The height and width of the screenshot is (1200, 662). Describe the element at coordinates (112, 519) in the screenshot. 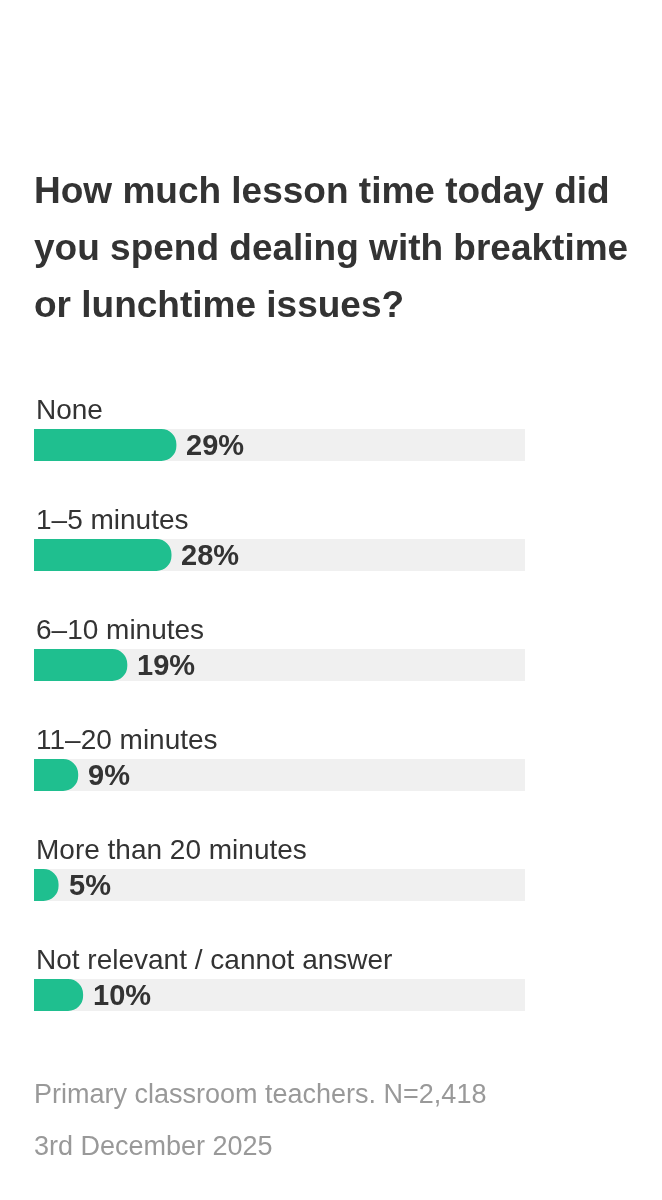

I see `y-tick-label: 1–5 minutes` at that location.